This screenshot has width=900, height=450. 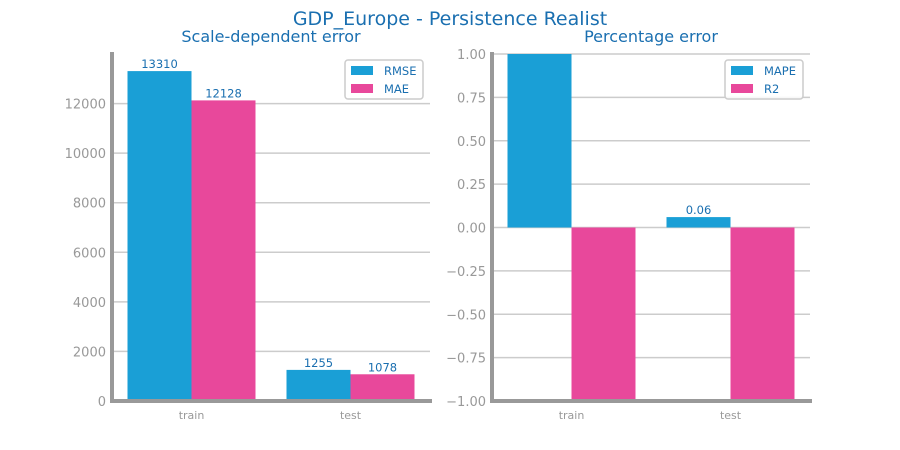 What do you see at coordinates (382, 387) in the screenshot?
I see `bar-mae-test` at bounding box center [382, 387].